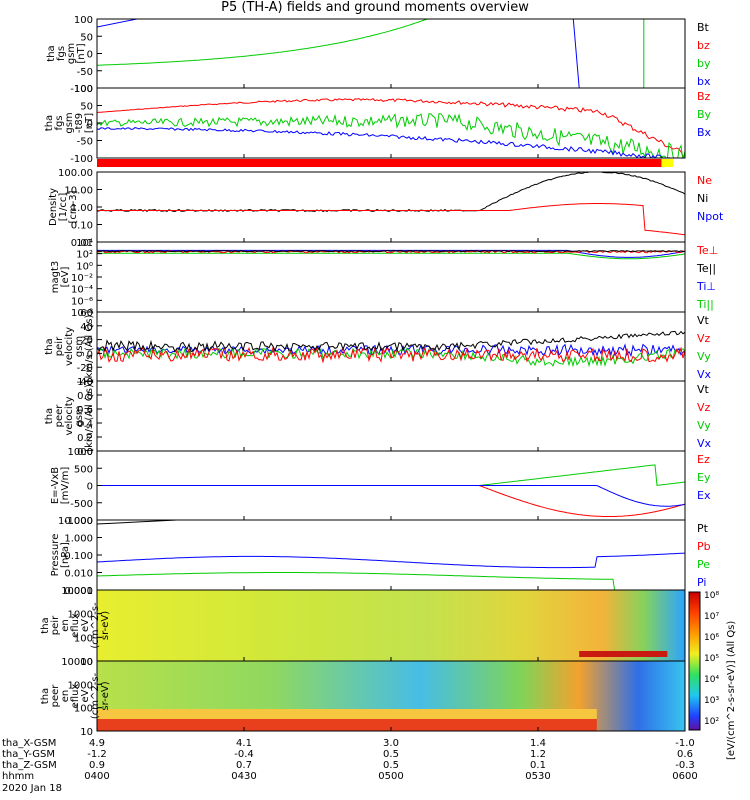  I want to click on ytick-label: 500, so click(83, 469).